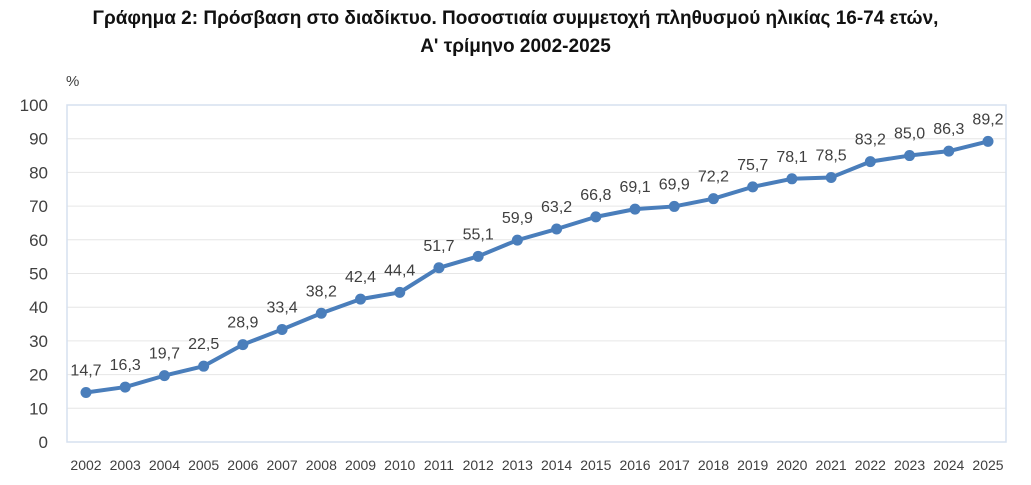 The width and height of the screenshot is (1031, 485). Describe the element at coordinates (85, 465) in the screenshot. I see `x-tick-label: 2002` at that location.